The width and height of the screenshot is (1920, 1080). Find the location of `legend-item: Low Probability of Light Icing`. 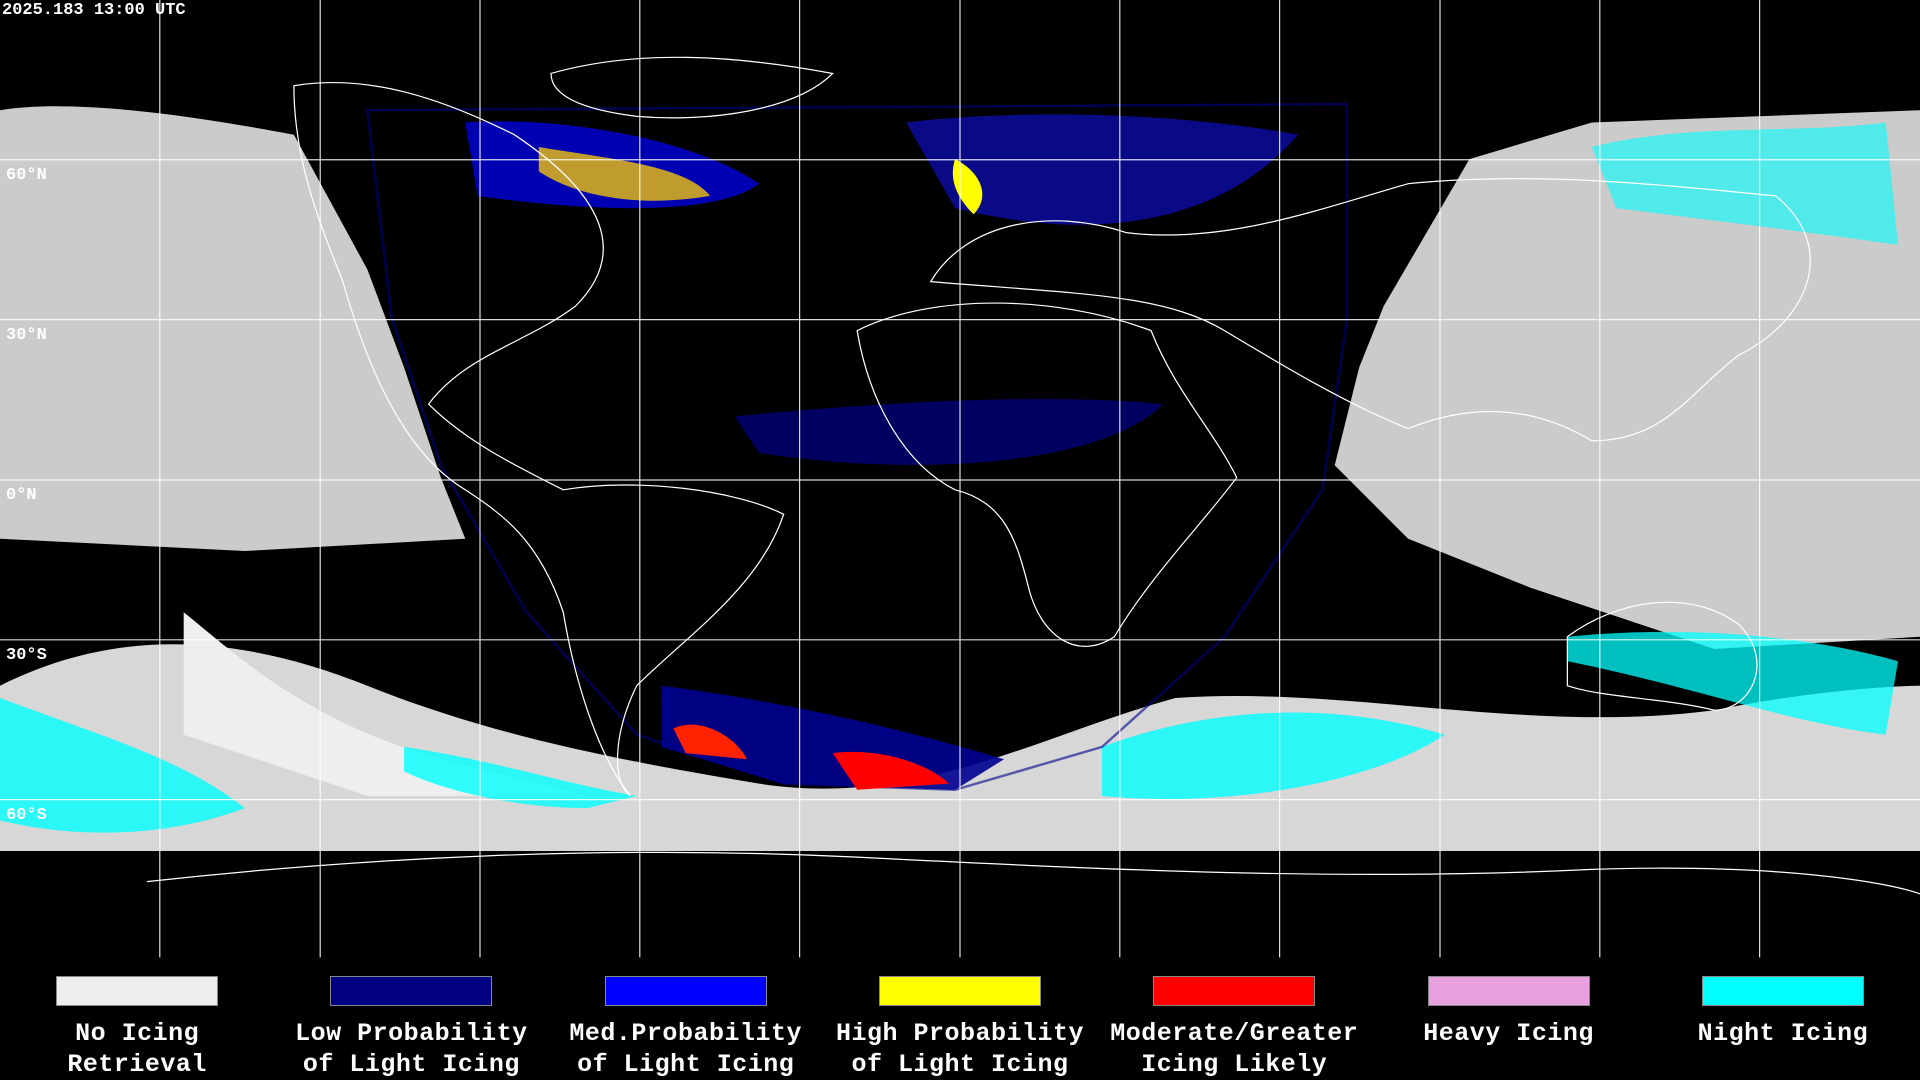

legend-item: Low Probability of Light Icing is located at coordinates (411, 1028).